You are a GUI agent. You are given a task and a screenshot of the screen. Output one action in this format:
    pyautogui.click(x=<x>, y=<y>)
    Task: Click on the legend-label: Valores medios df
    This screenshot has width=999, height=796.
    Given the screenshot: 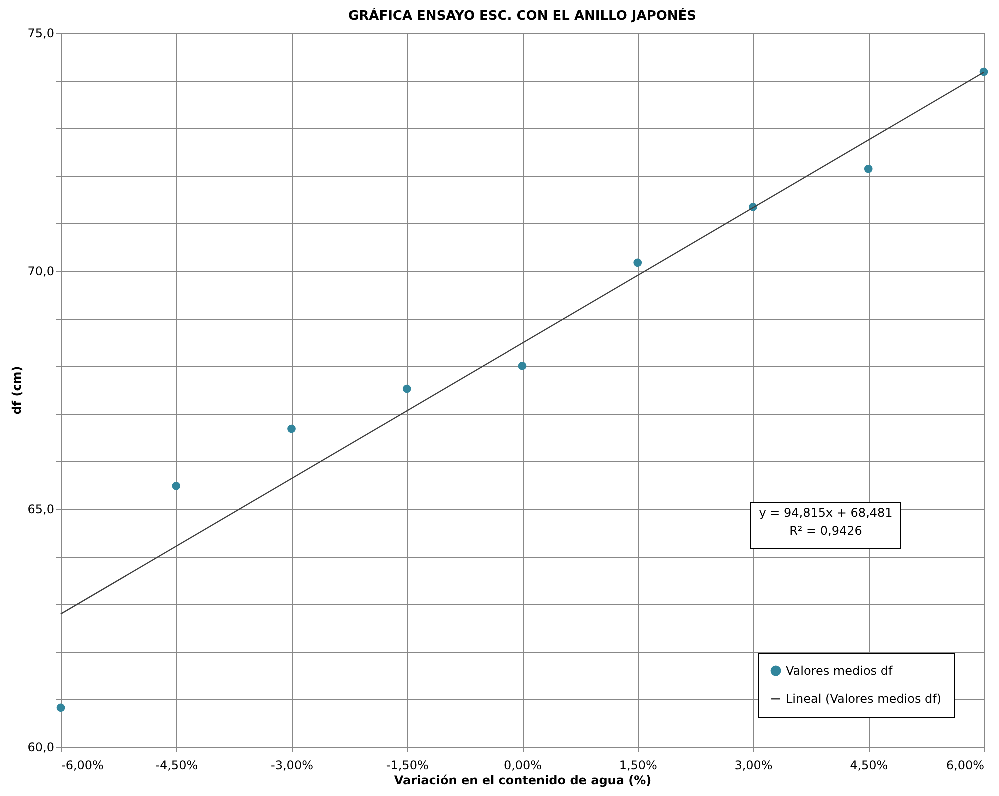 What is the action you would take?
    pyautogui.click(x=840, y=671)
    